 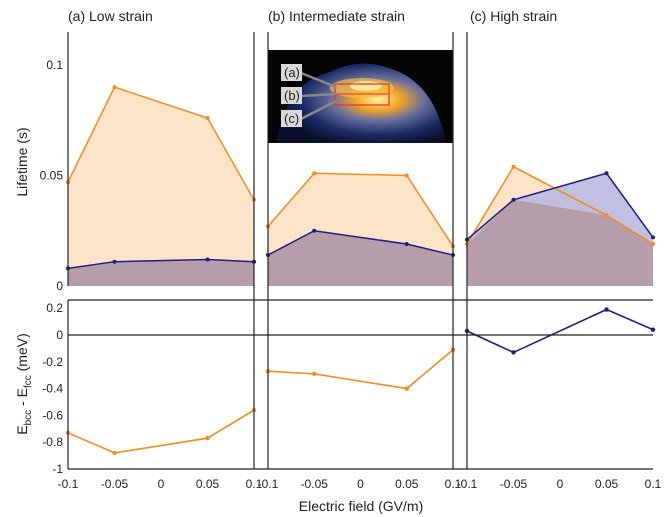 I want to click on y-tick-label-energy: 0.2, so click(x=54, y=308).